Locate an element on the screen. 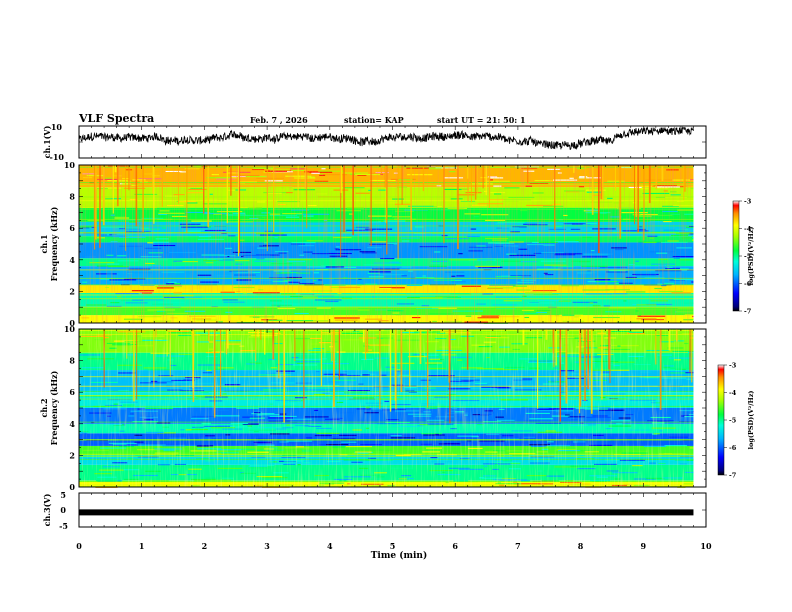 Image resolution: width=792 pixels, height=612 pixels. sp2-ytick-label: 0 is located at coordinates (72, 487).